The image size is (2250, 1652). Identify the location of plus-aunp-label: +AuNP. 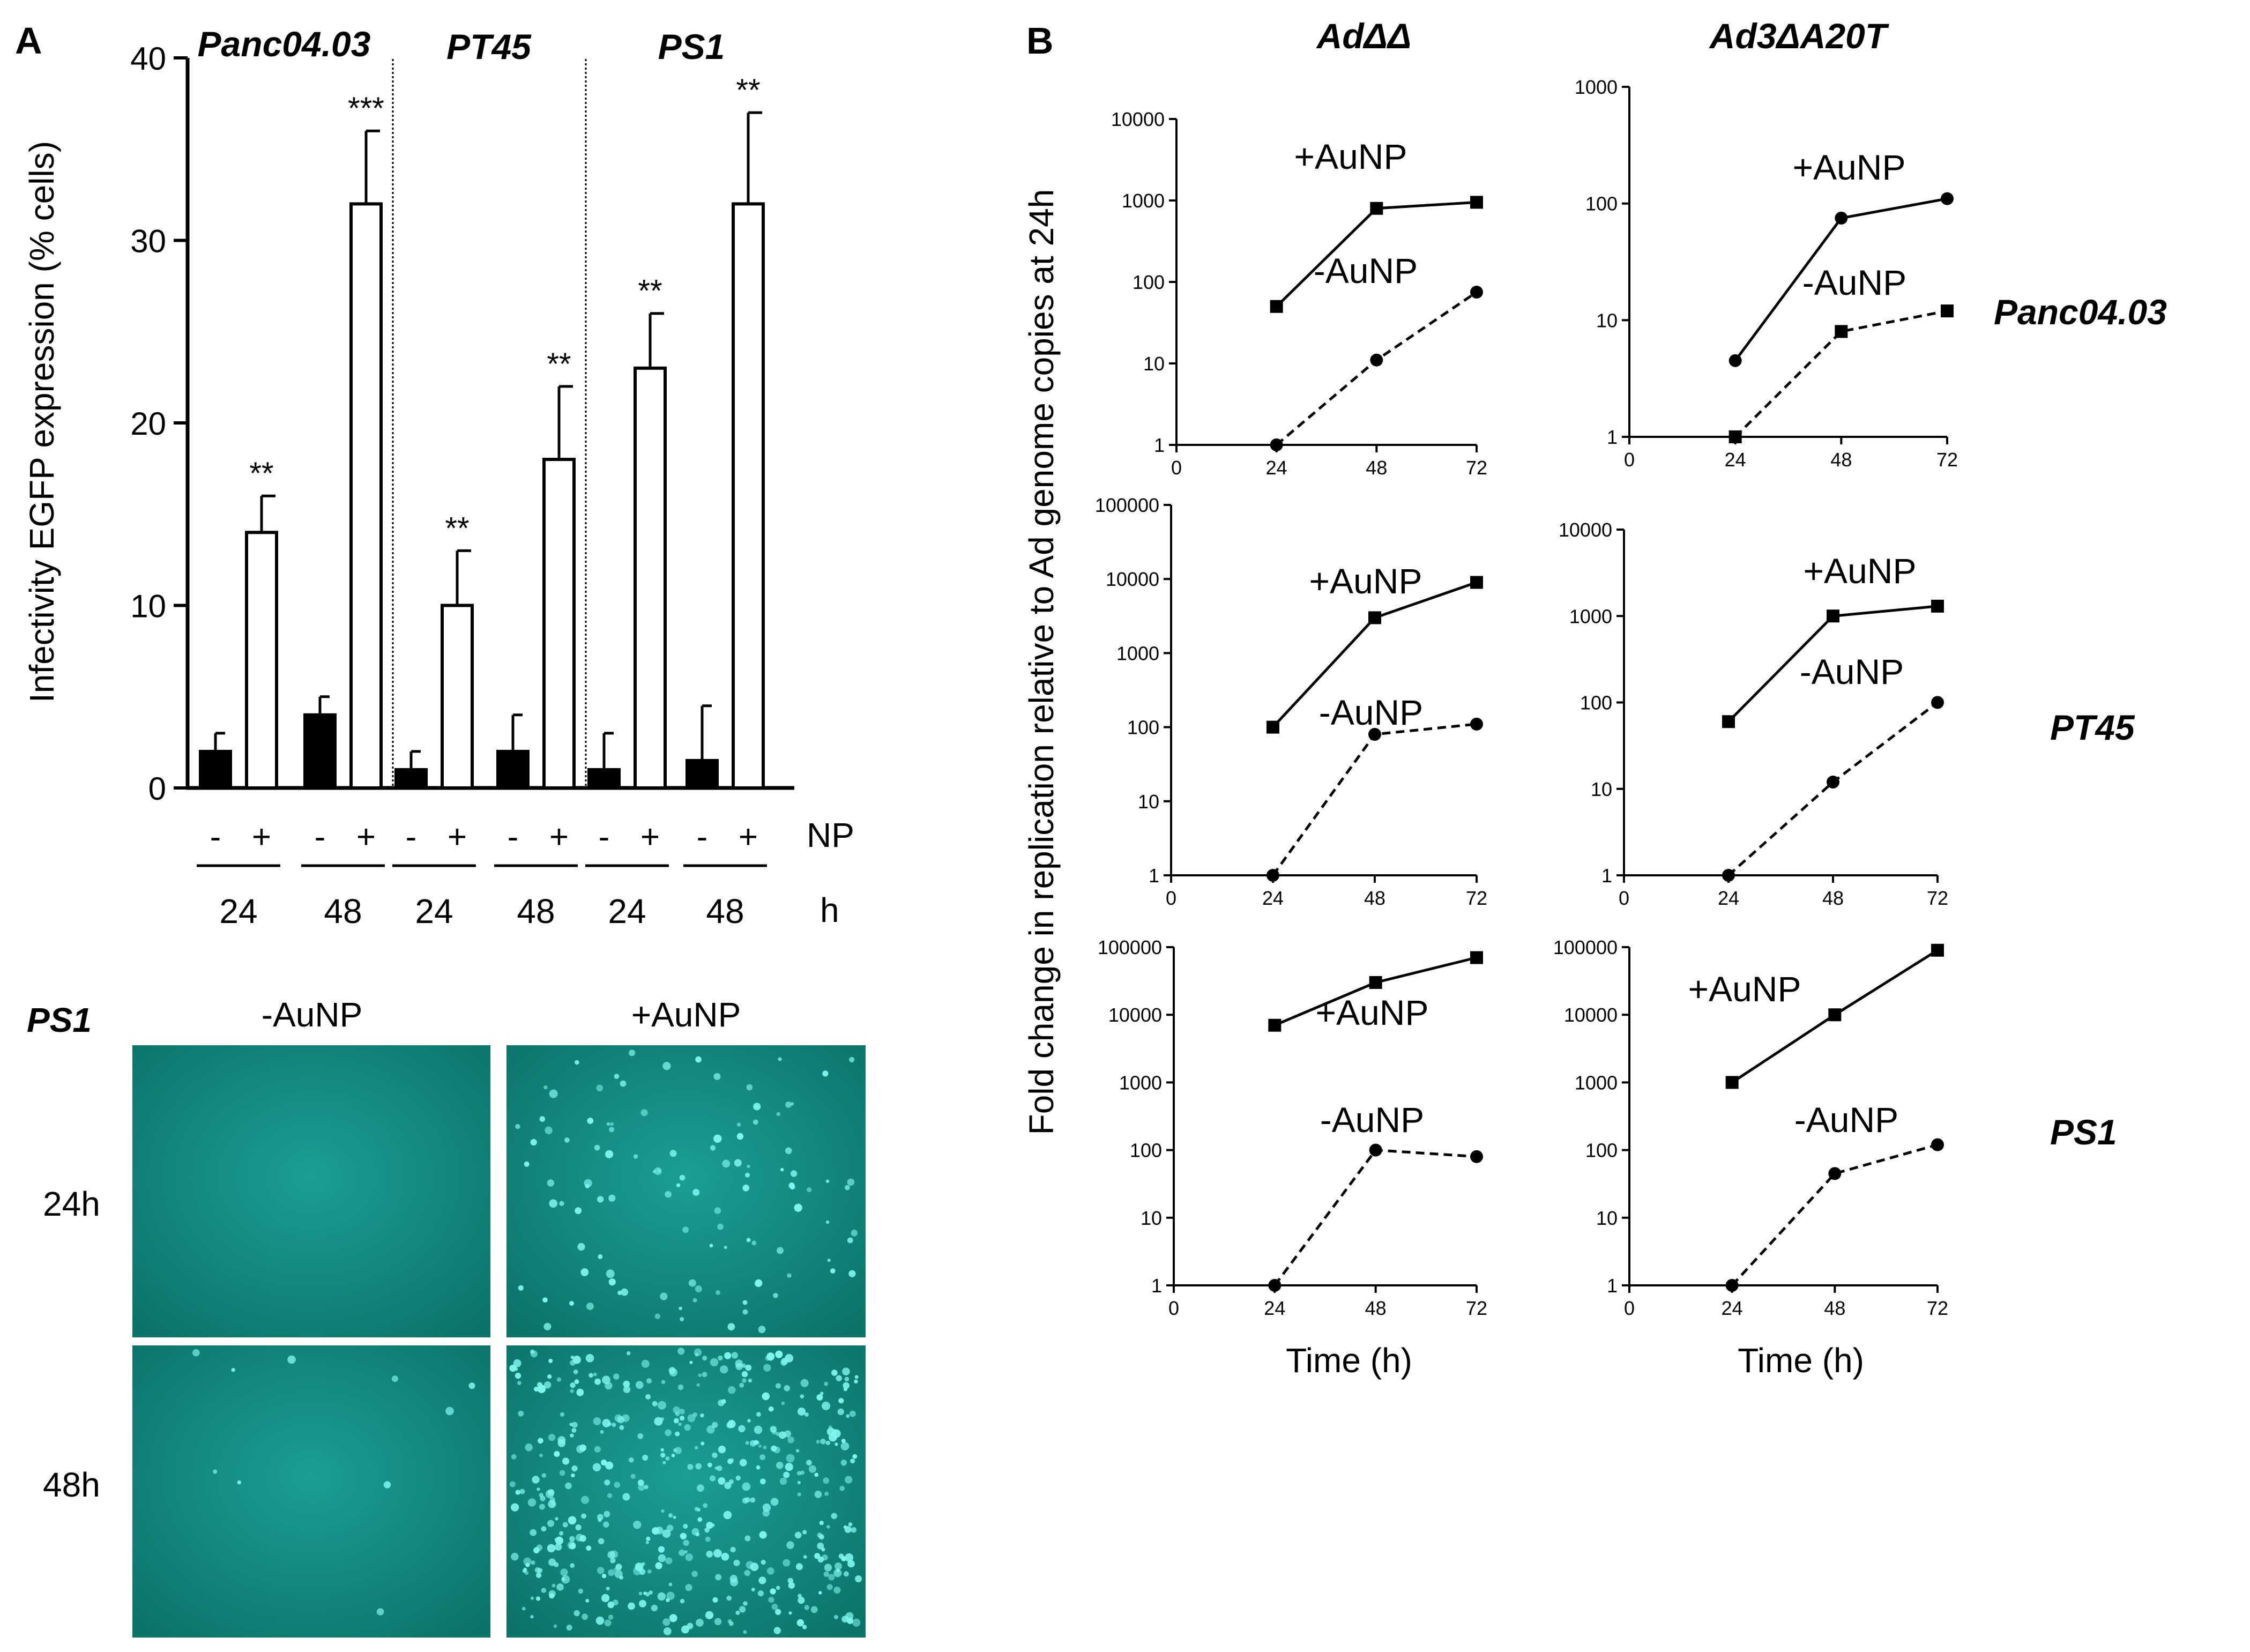
(1372, 1012).